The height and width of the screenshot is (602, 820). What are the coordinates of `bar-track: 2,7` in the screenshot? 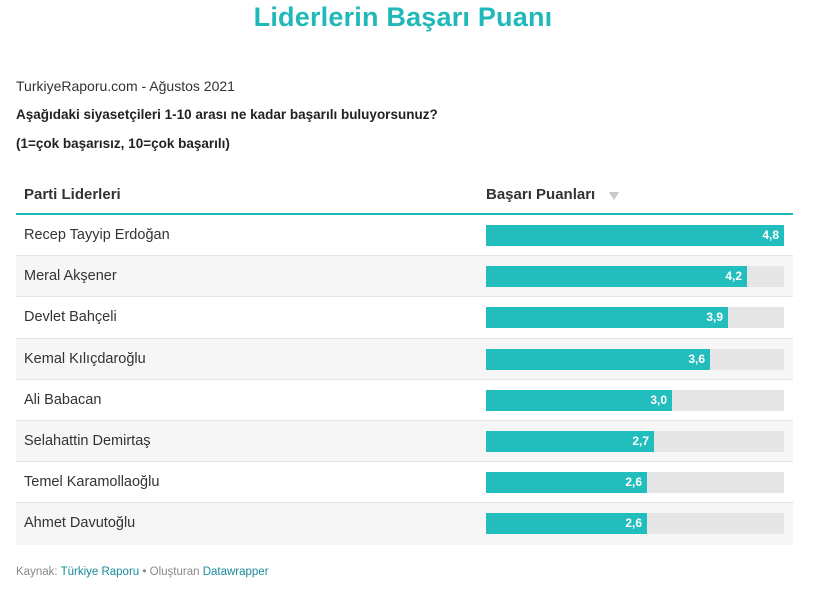 It's located at (635, 441).